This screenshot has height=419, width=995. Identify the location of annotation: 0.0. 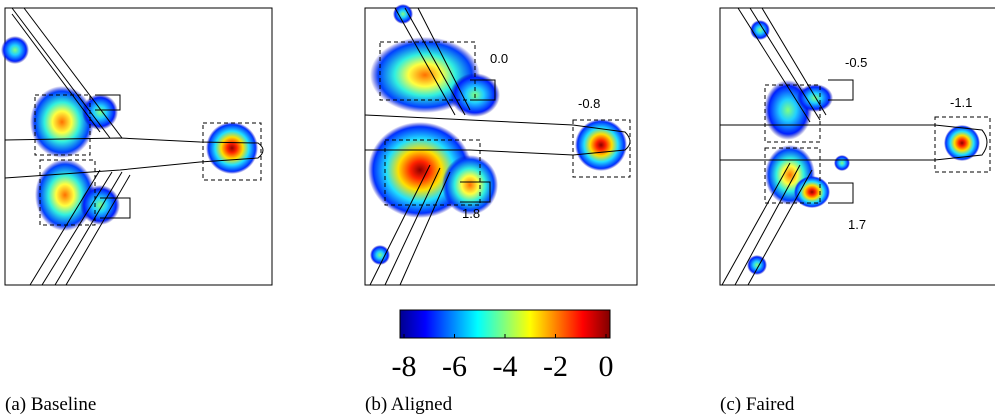
(499, 58).